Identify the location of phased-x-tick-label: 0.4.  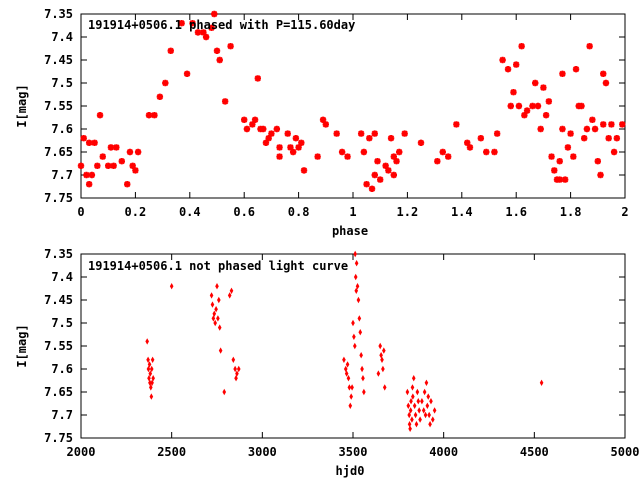
(190, 212).